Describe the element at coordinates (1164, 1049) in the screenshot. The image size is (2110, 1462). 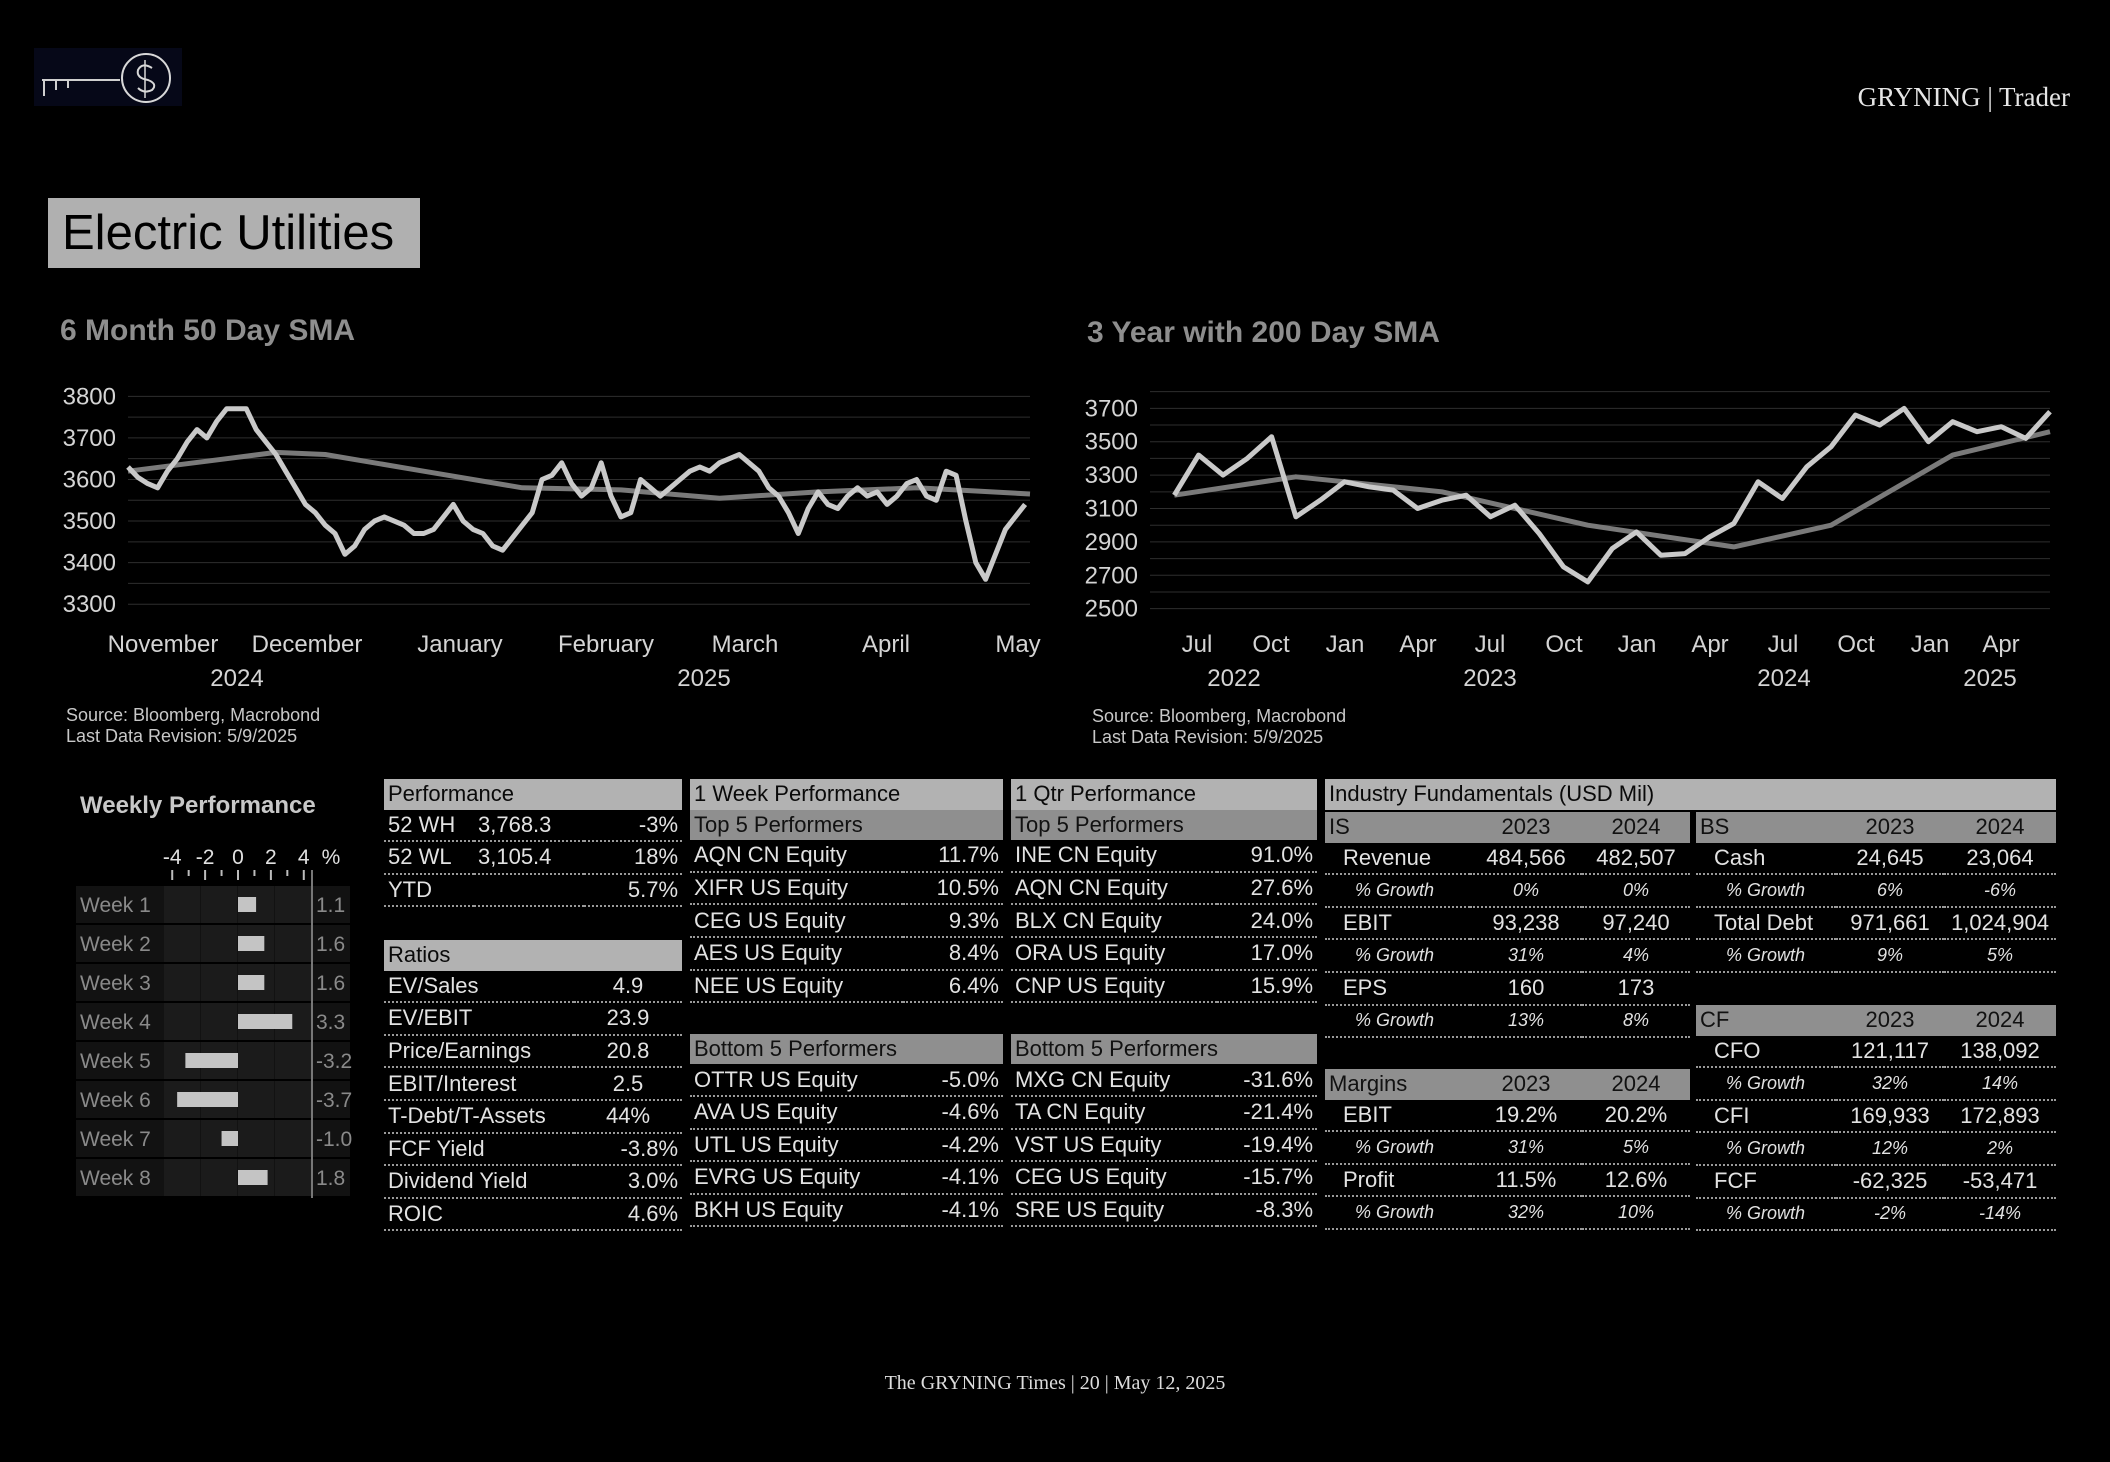
I see `qtr-bottom-header: Bottom 5 Performers` at that location.